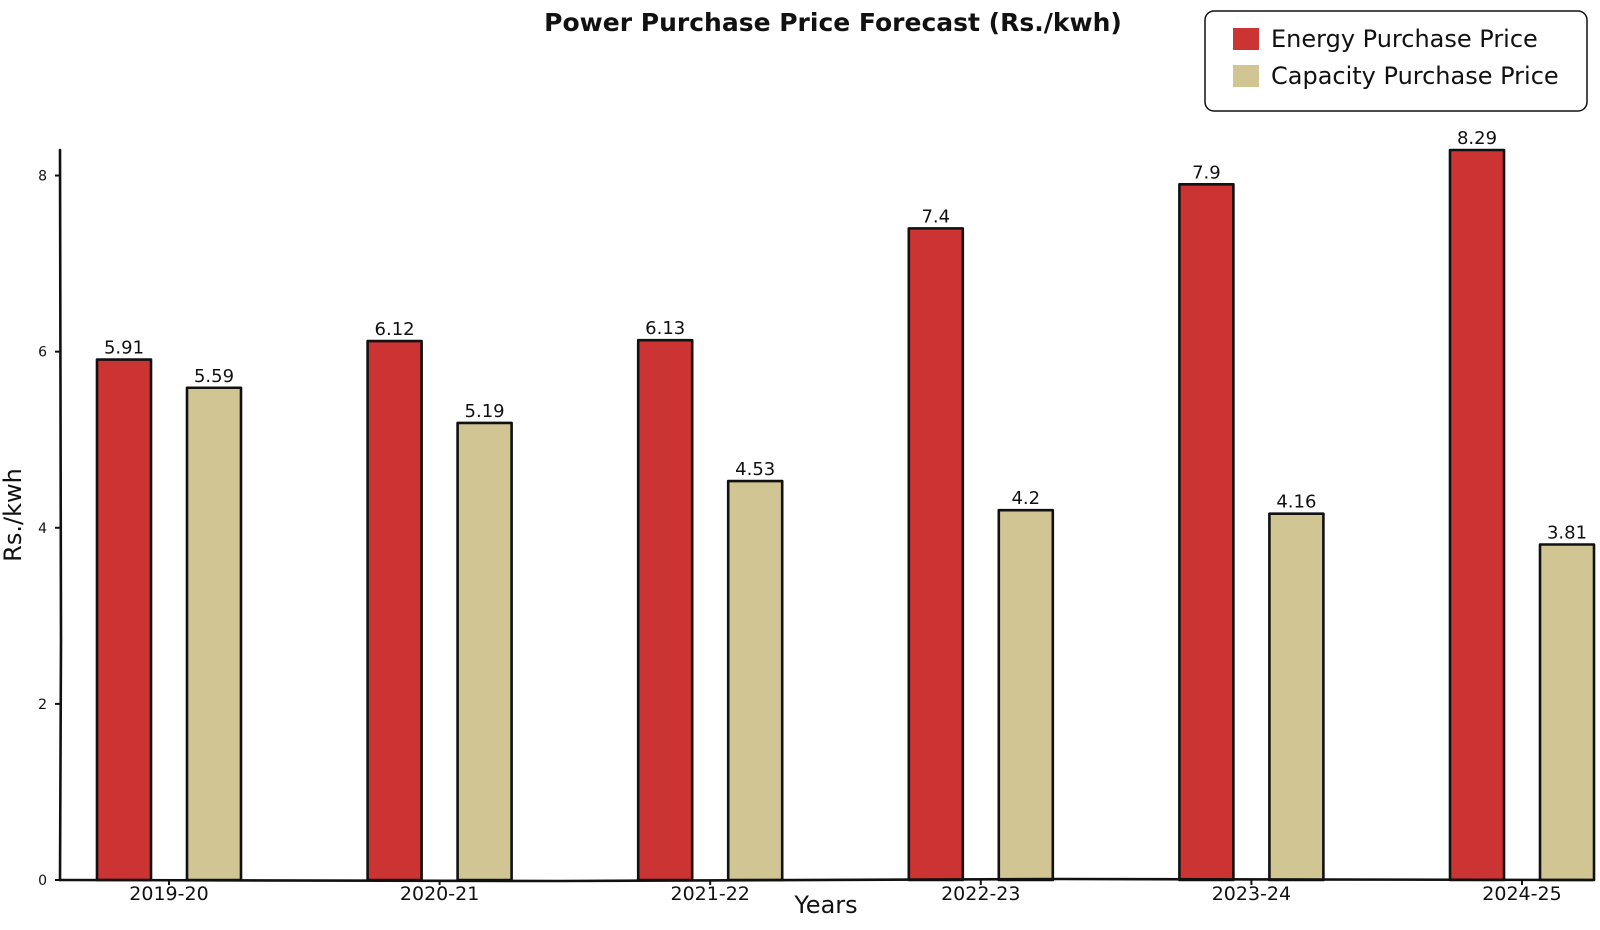 This screenshot has height=930, width=1600. I want to click on x-tick-label: 2019-20, so click(168, 894).